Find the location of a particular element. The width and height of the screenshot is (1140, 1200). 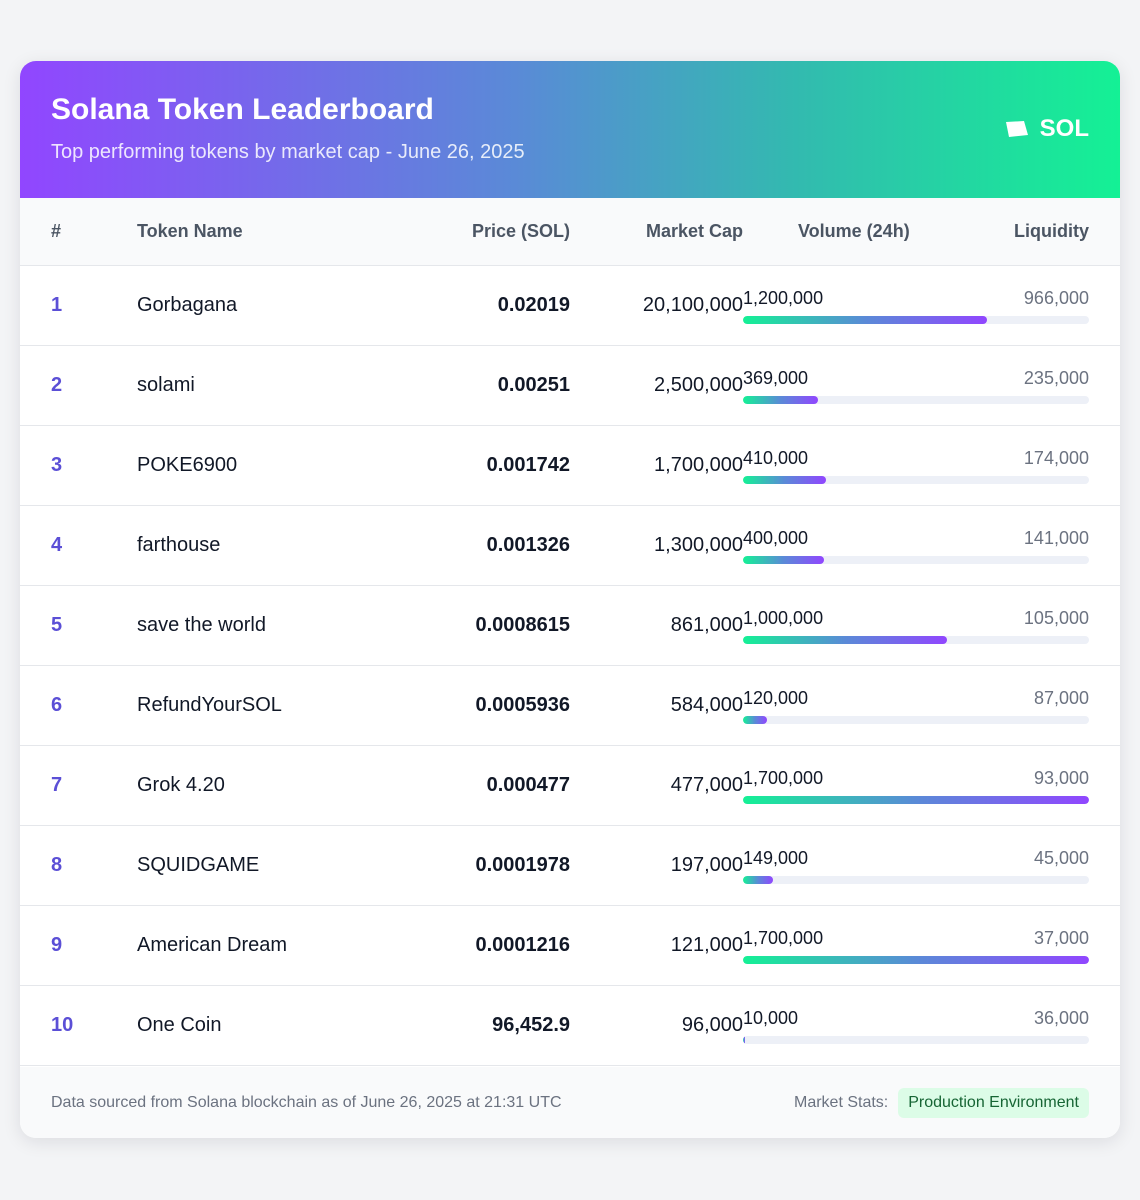

column-header-market-cap: Market Cap is located at coordinates (694, 231).